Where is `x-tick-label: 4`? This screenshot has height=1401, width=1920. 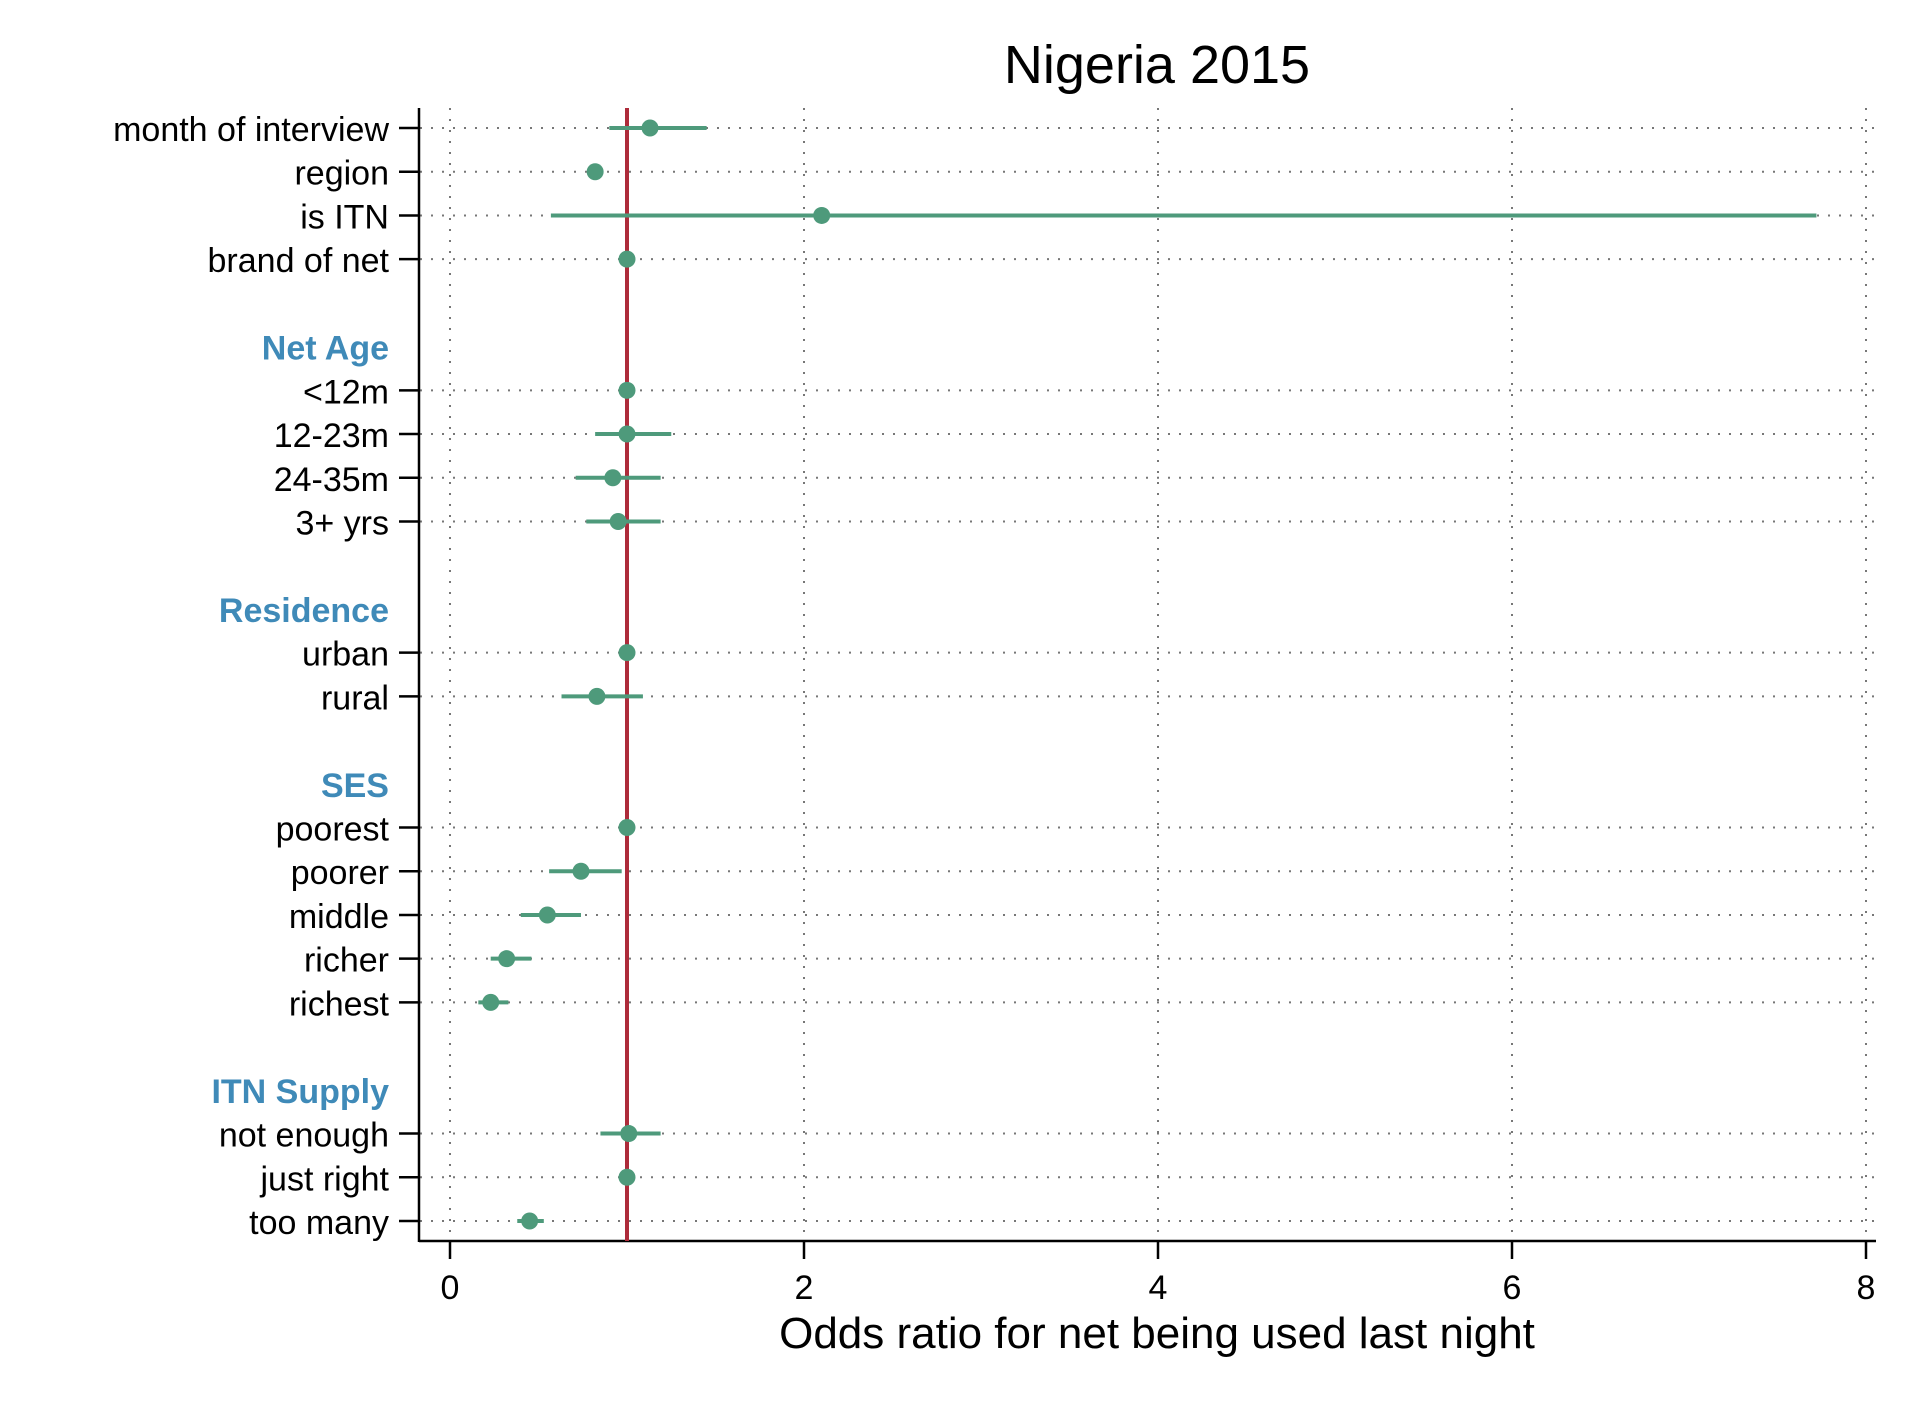 x-tick-label: 4 is located at coordinates (1158, 1288).